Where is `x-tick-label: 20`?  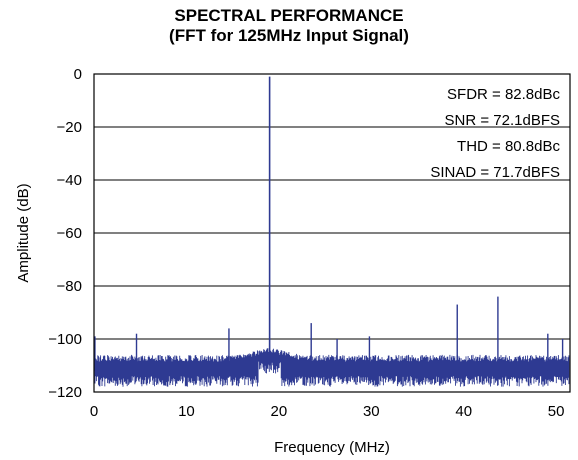
x-tick-label: 20 is located at coordinates (279, 411).